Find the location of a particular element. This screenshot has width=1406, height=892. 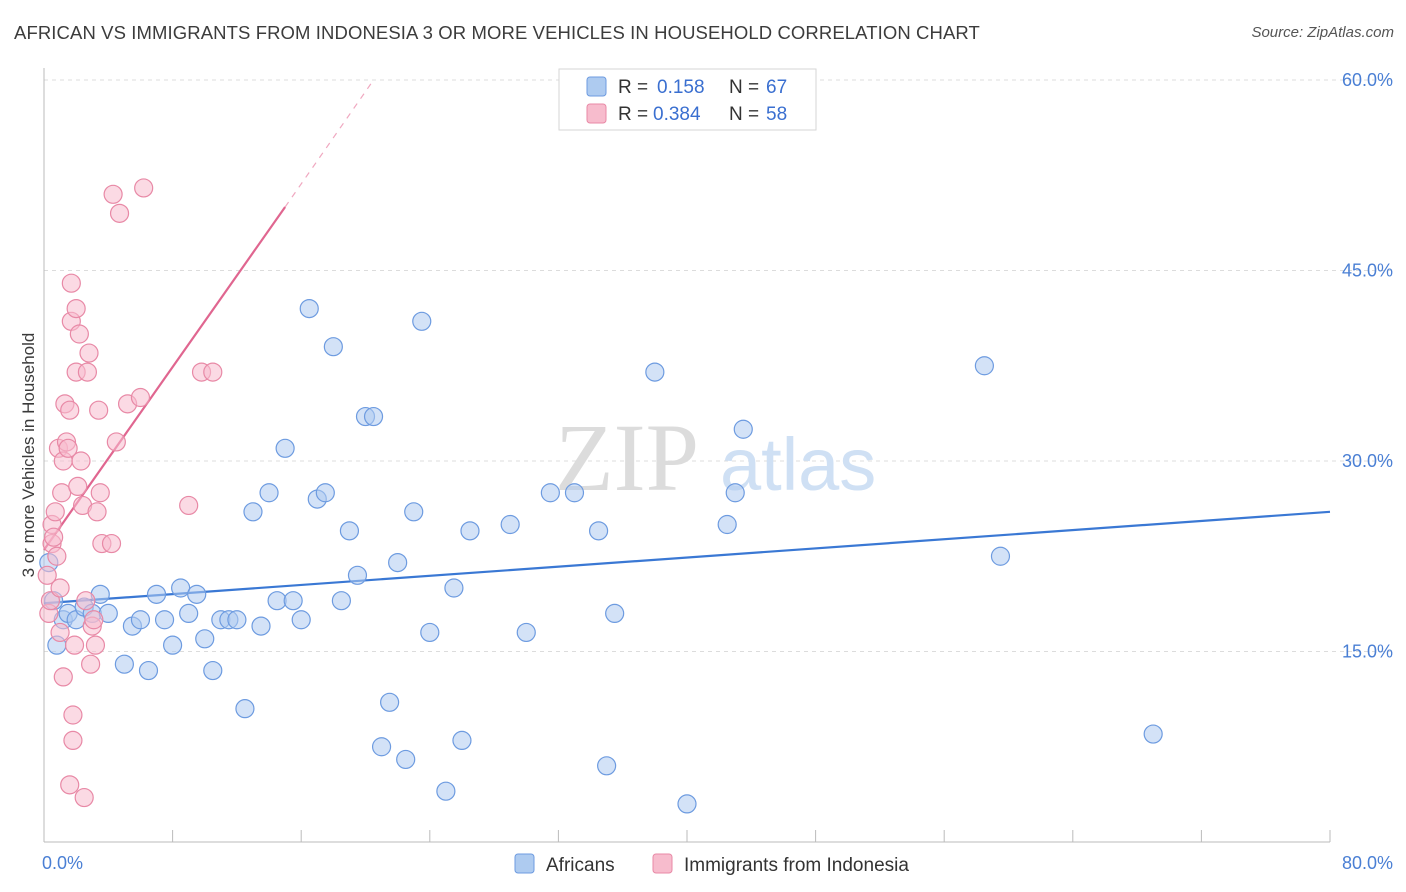

legend-r-value-0: 0.158 is located at coordinates (681, 87).